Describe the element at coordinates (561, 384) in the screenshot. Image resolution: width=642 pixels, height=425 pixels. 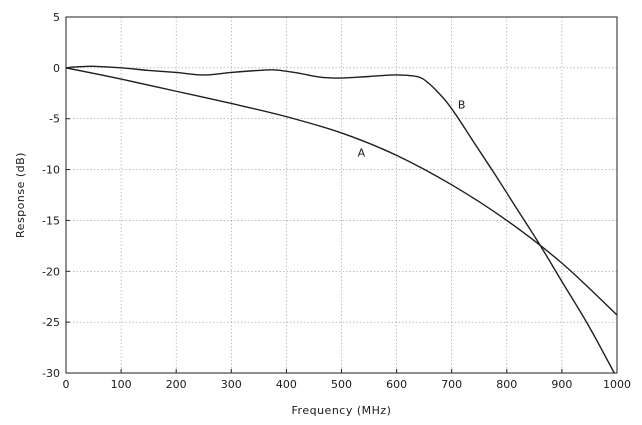
I see `x-tick-label: 900` at that location.